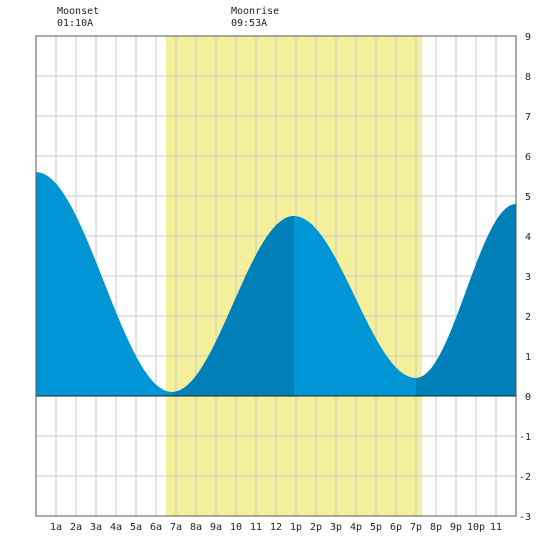 This screenshot has width=550, height=550. What do you see at coordinates (76, 527) in the screenshot?
I see `x-tick-label: 2a` at bounding box center [76, 527].